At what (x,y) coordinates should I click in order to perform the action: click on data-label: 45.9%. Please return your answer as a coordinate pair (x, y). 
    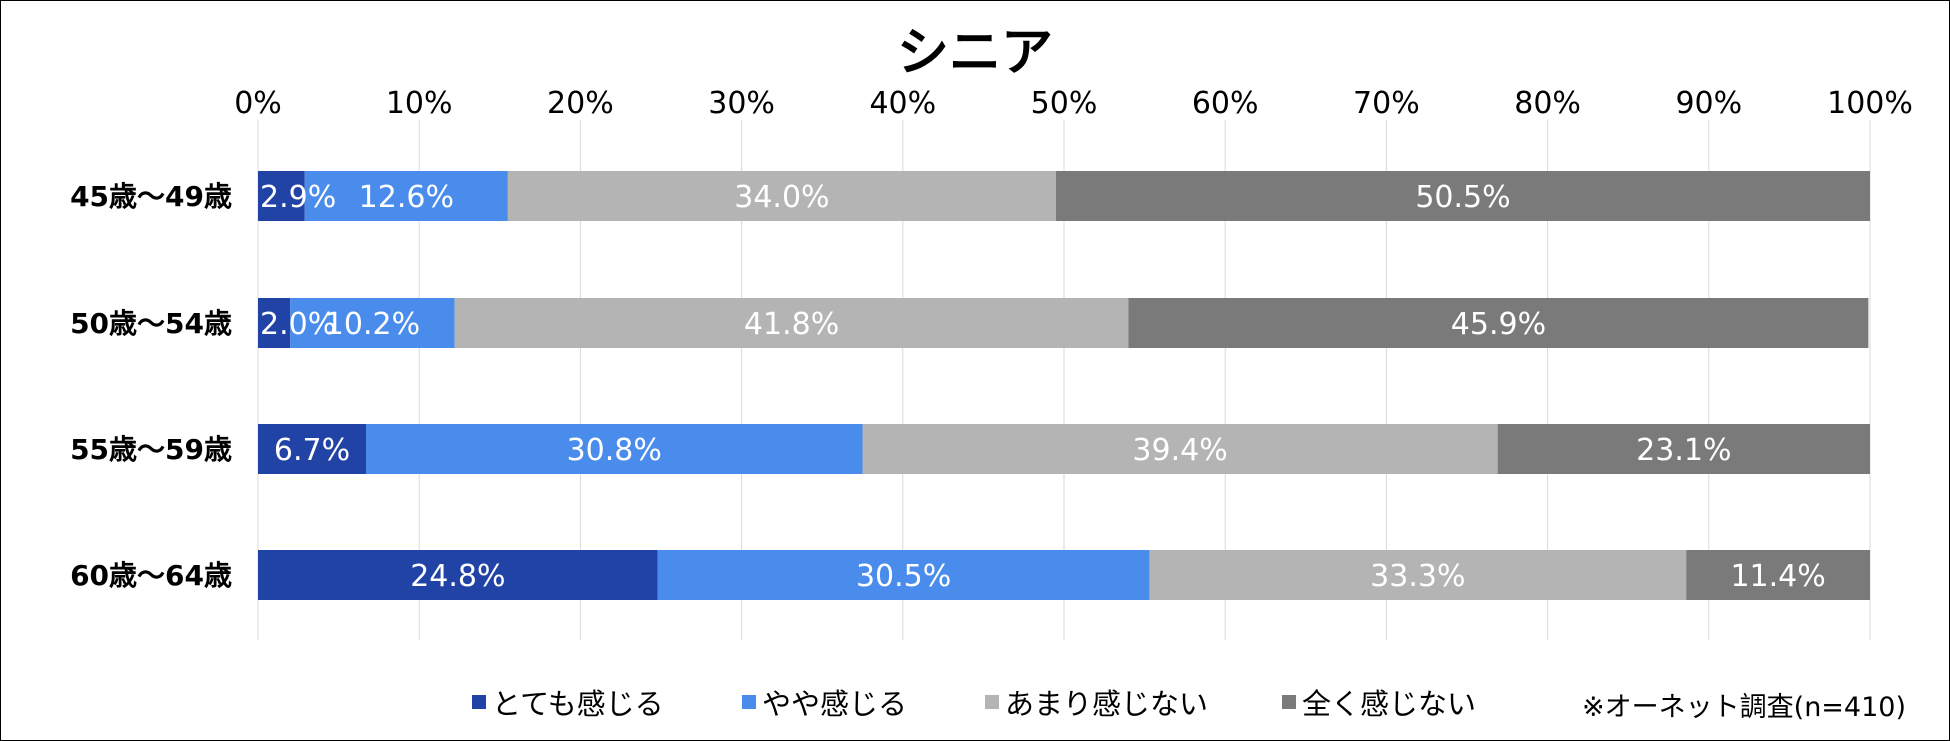
    Looking at the image, I should click on (1498, 324).